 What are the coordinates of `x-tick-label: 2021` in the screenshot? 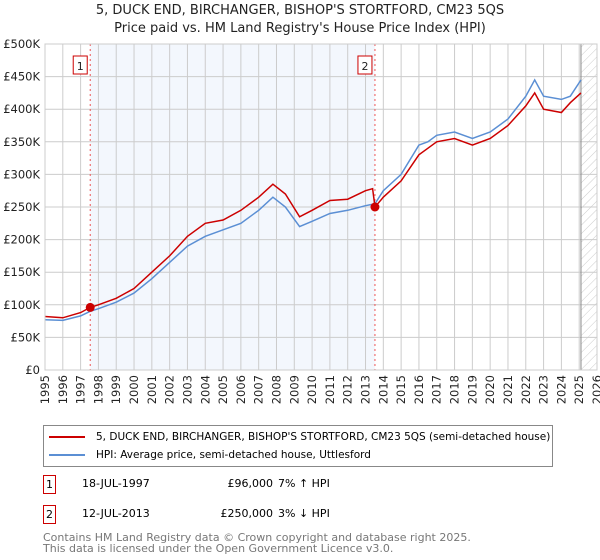 It's located at (508, 389).